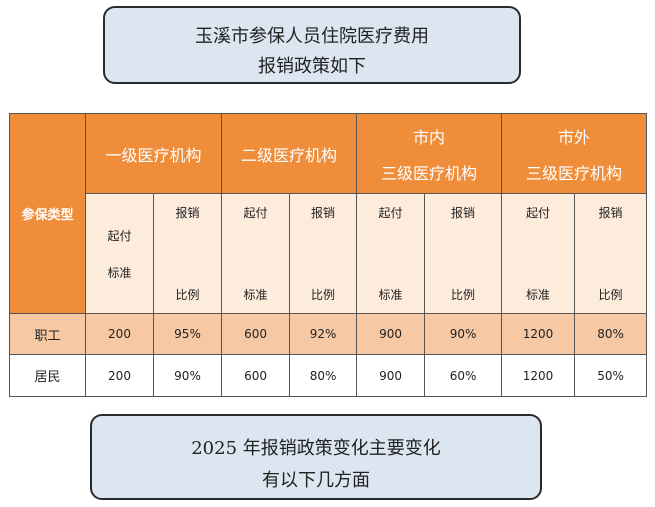 The width and height of the screenshot is (655, 507). I want to click on footer-line-2: 有以下几方面, so click(316, 480).